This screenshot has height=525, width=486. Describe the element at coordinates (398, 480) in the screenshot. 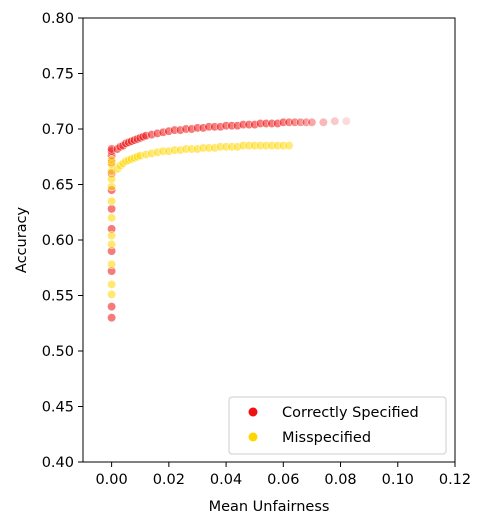

I see `x-tick-label: 0.10` at that location.